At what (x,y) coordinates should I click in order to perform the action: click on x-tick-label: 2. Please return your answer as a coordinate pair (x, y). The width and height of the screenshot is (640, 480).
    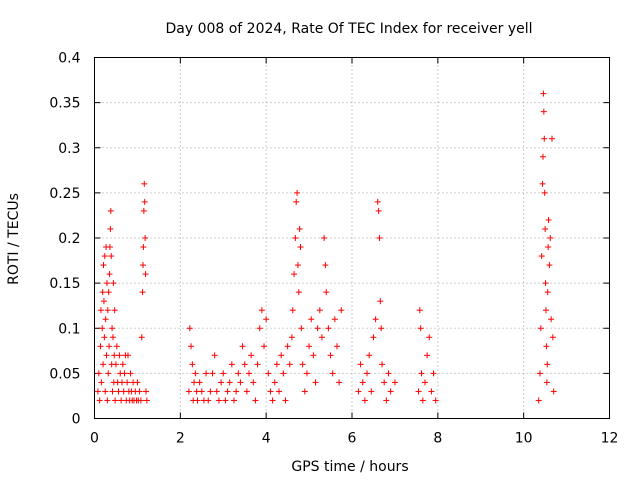
    Looking at the image, I should click on (180, 439).